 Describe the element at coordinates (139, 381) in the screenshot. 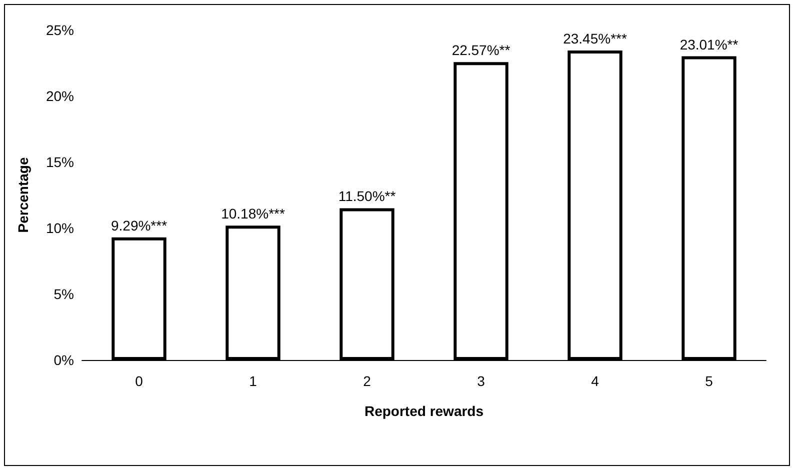

I see `x-tick-label: 0` at that location.